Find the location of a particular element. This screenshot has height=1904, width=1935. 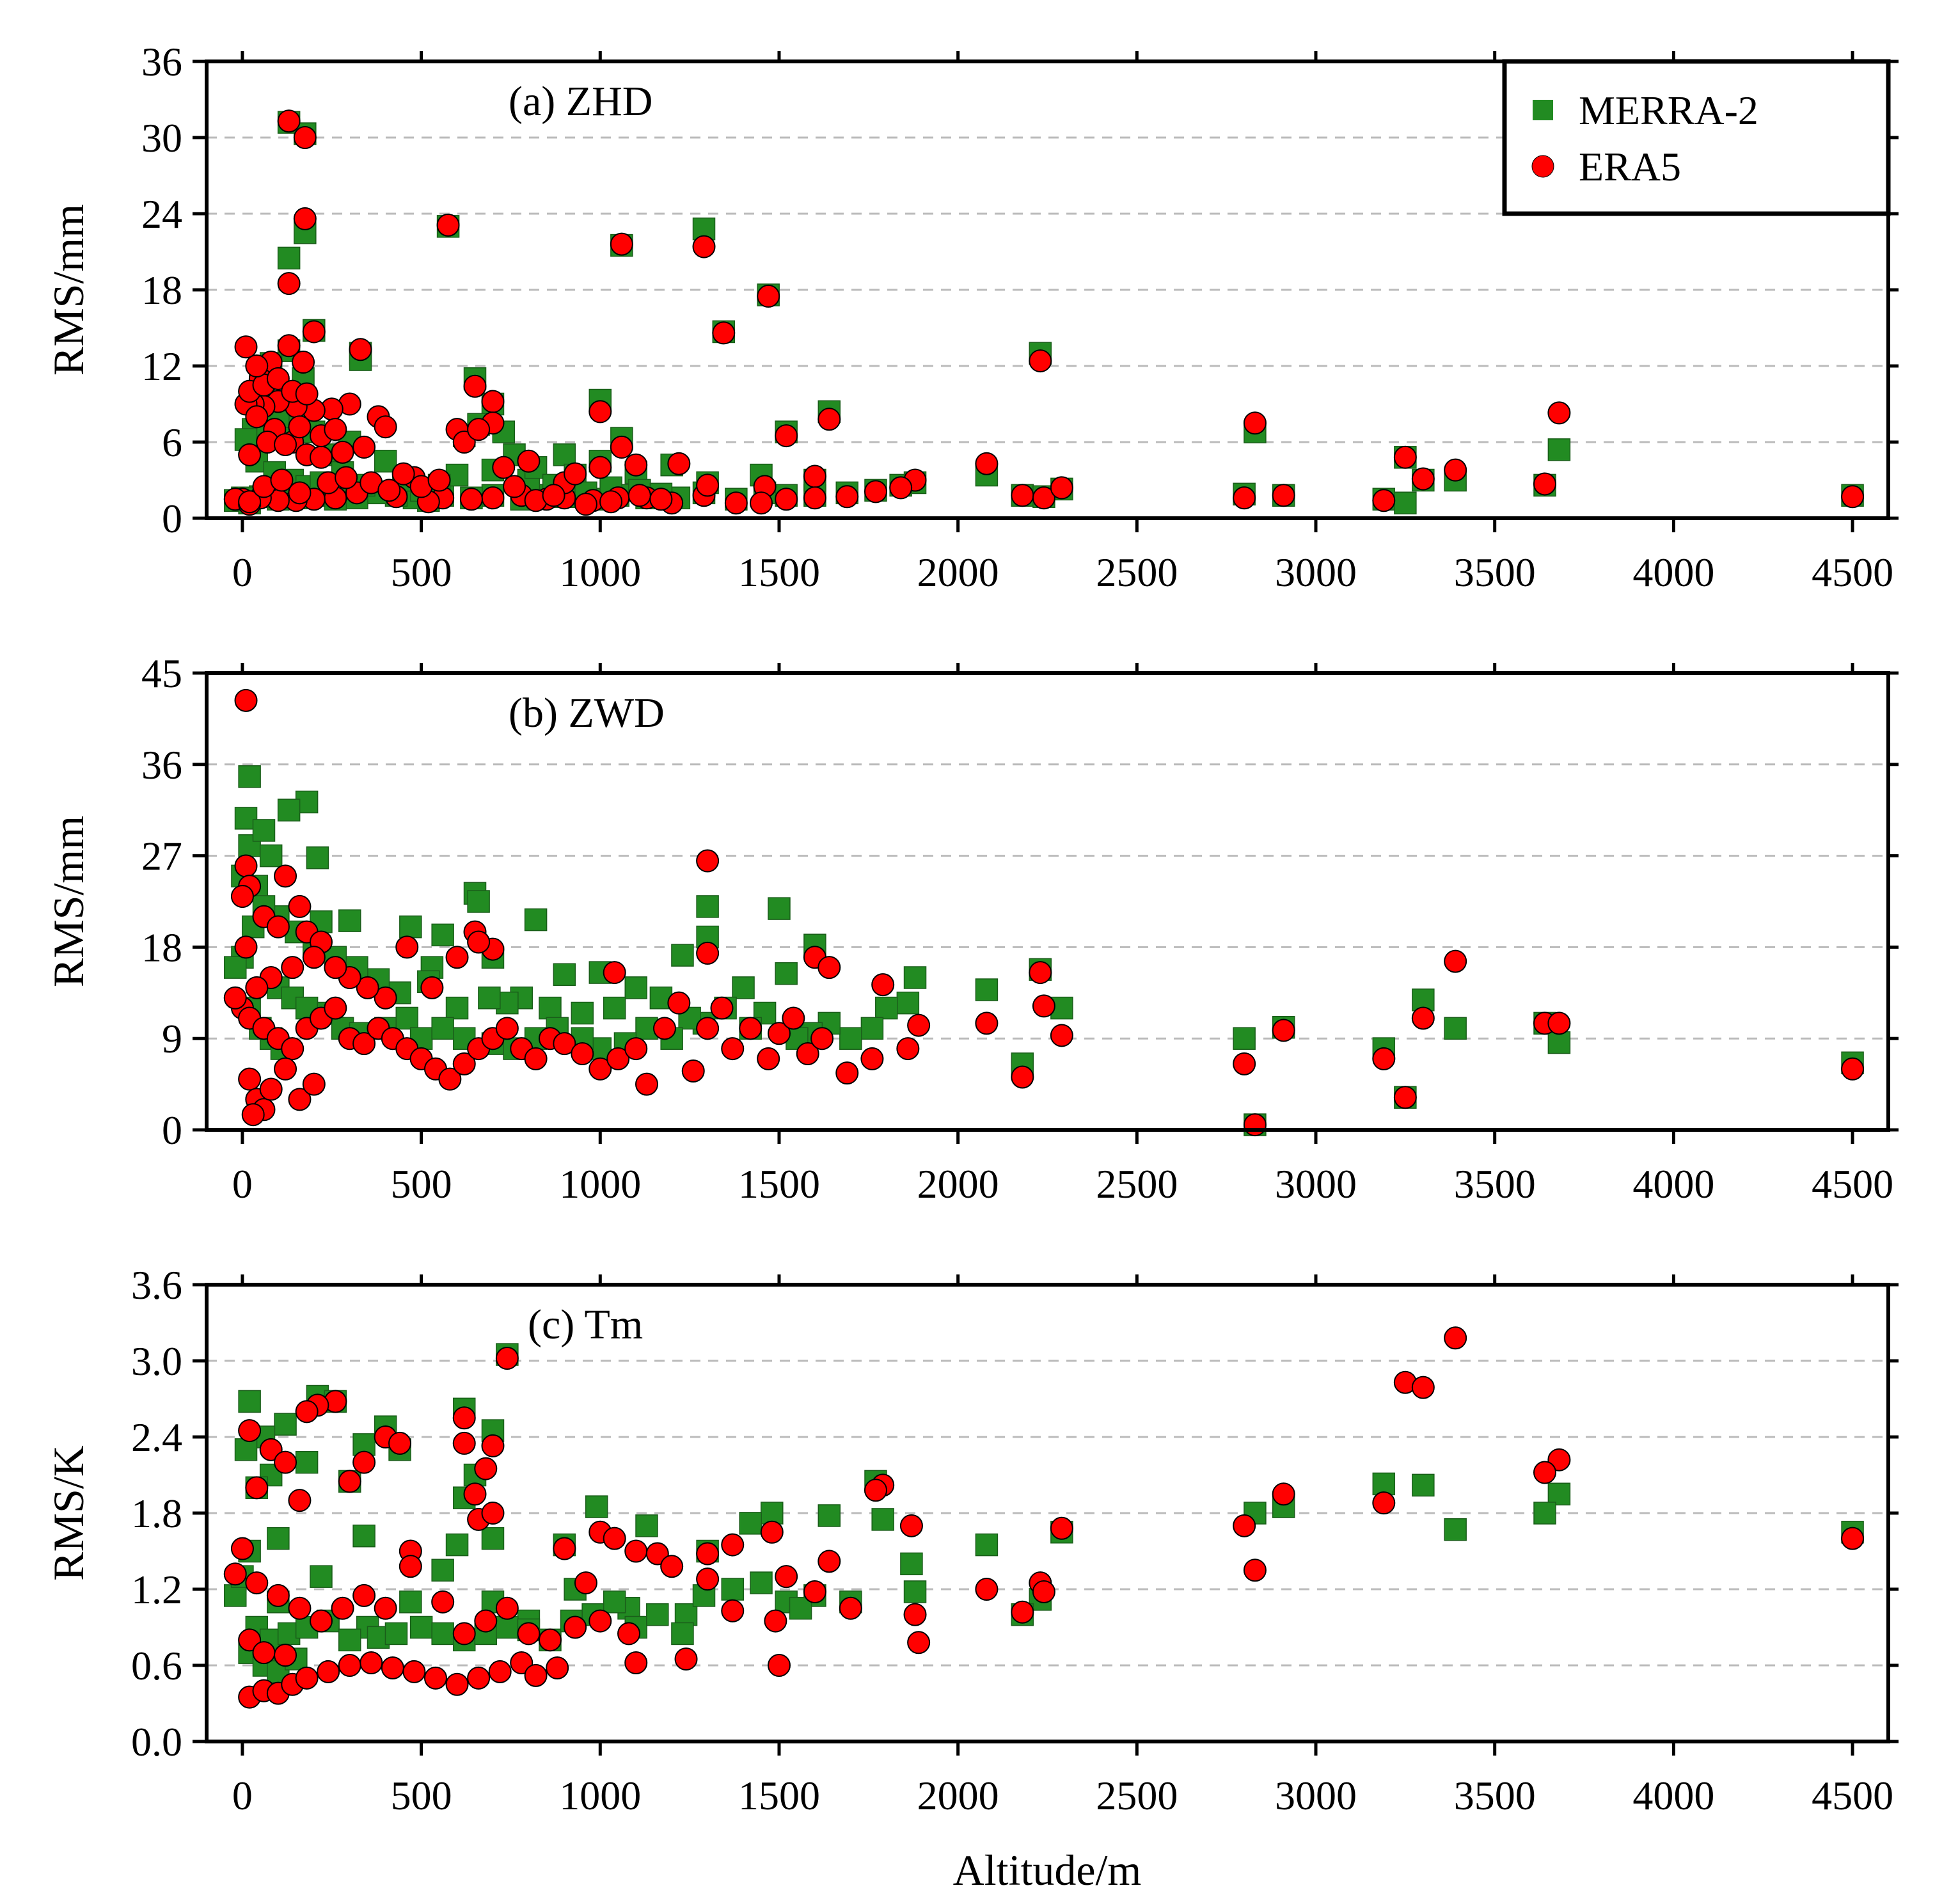

x-tick-label: 2000 is located at coordinates (958, 1795).